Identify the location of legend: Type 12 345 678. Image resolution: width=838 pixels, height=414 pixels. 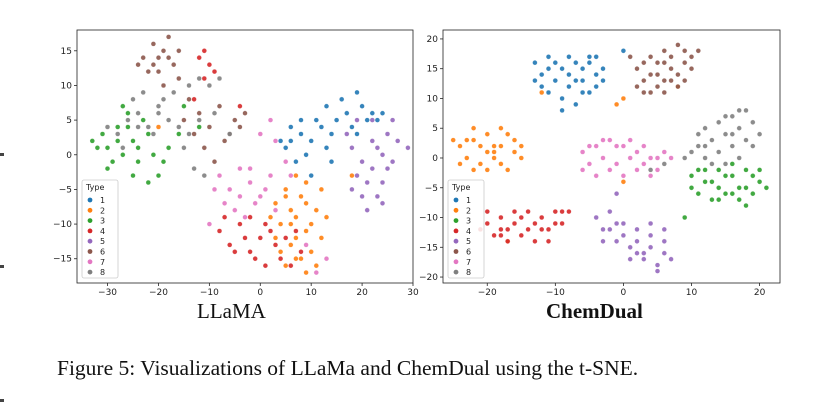
(466, 229).